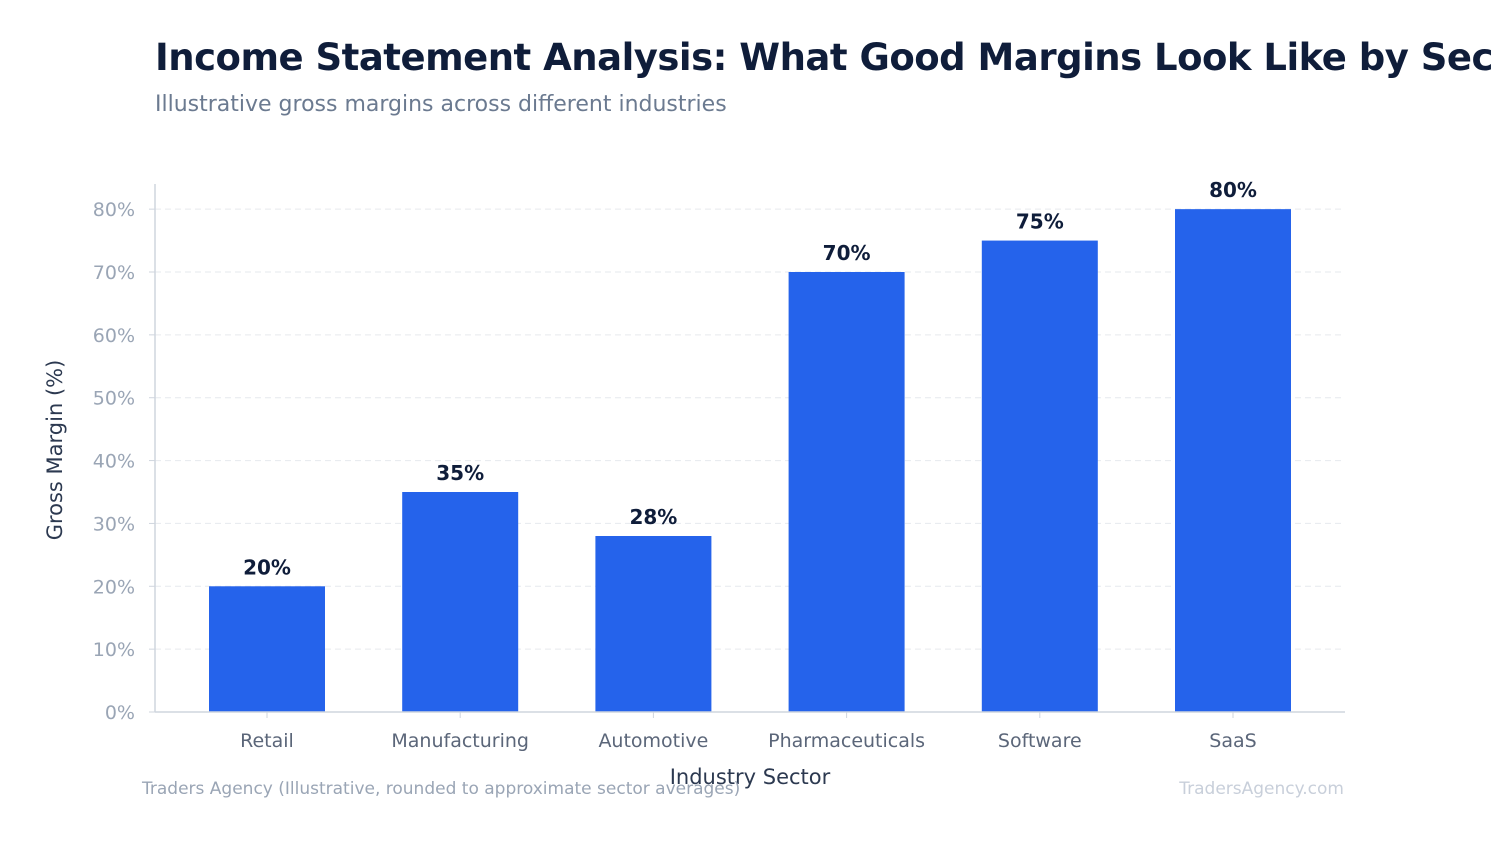  What do you see at coordinates (267, 649) in the screenshot?
I see `bar-retail` at bounding box center [267, 649].